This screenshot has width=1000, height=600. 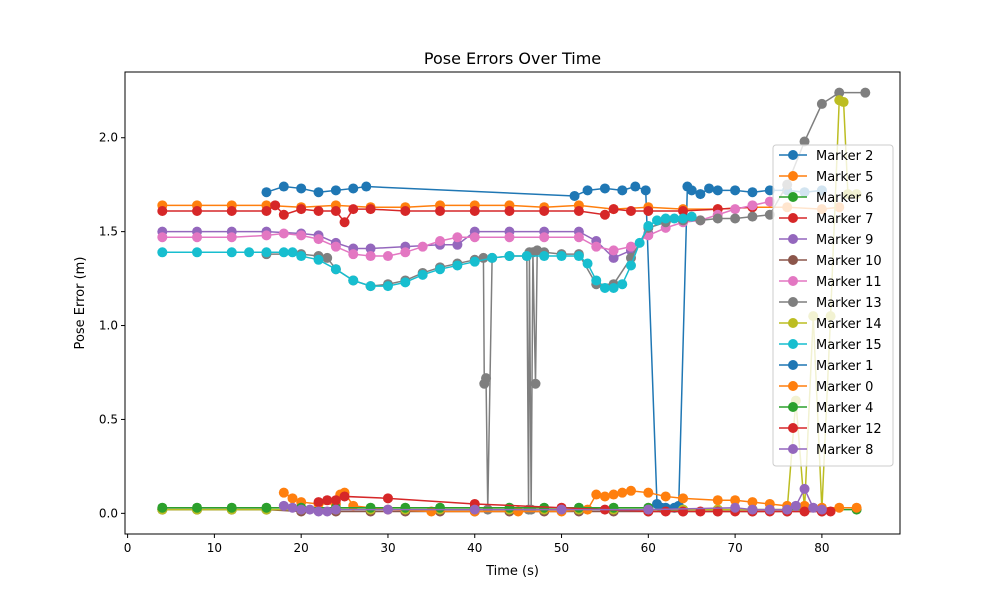 What do you see at coordinates (844, 156) in the screenshot?
I see `legend-label: Marker 2` at bounding box center [844, 156].